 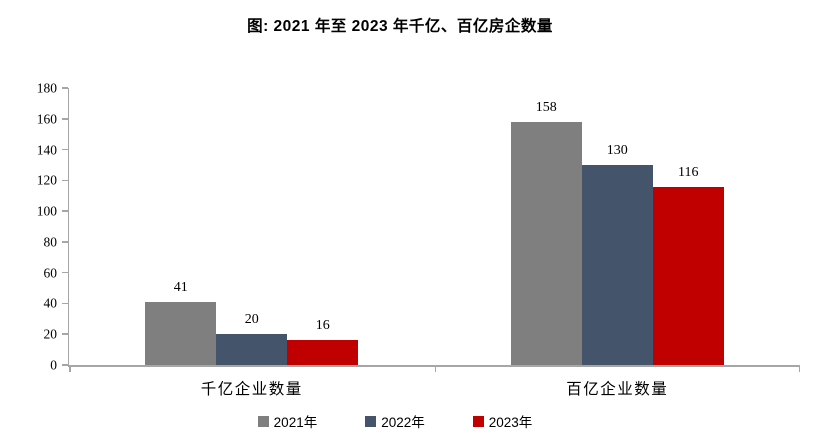 I want to click on bar-2021年-千亿企业数量, so click(x=181, y=333).